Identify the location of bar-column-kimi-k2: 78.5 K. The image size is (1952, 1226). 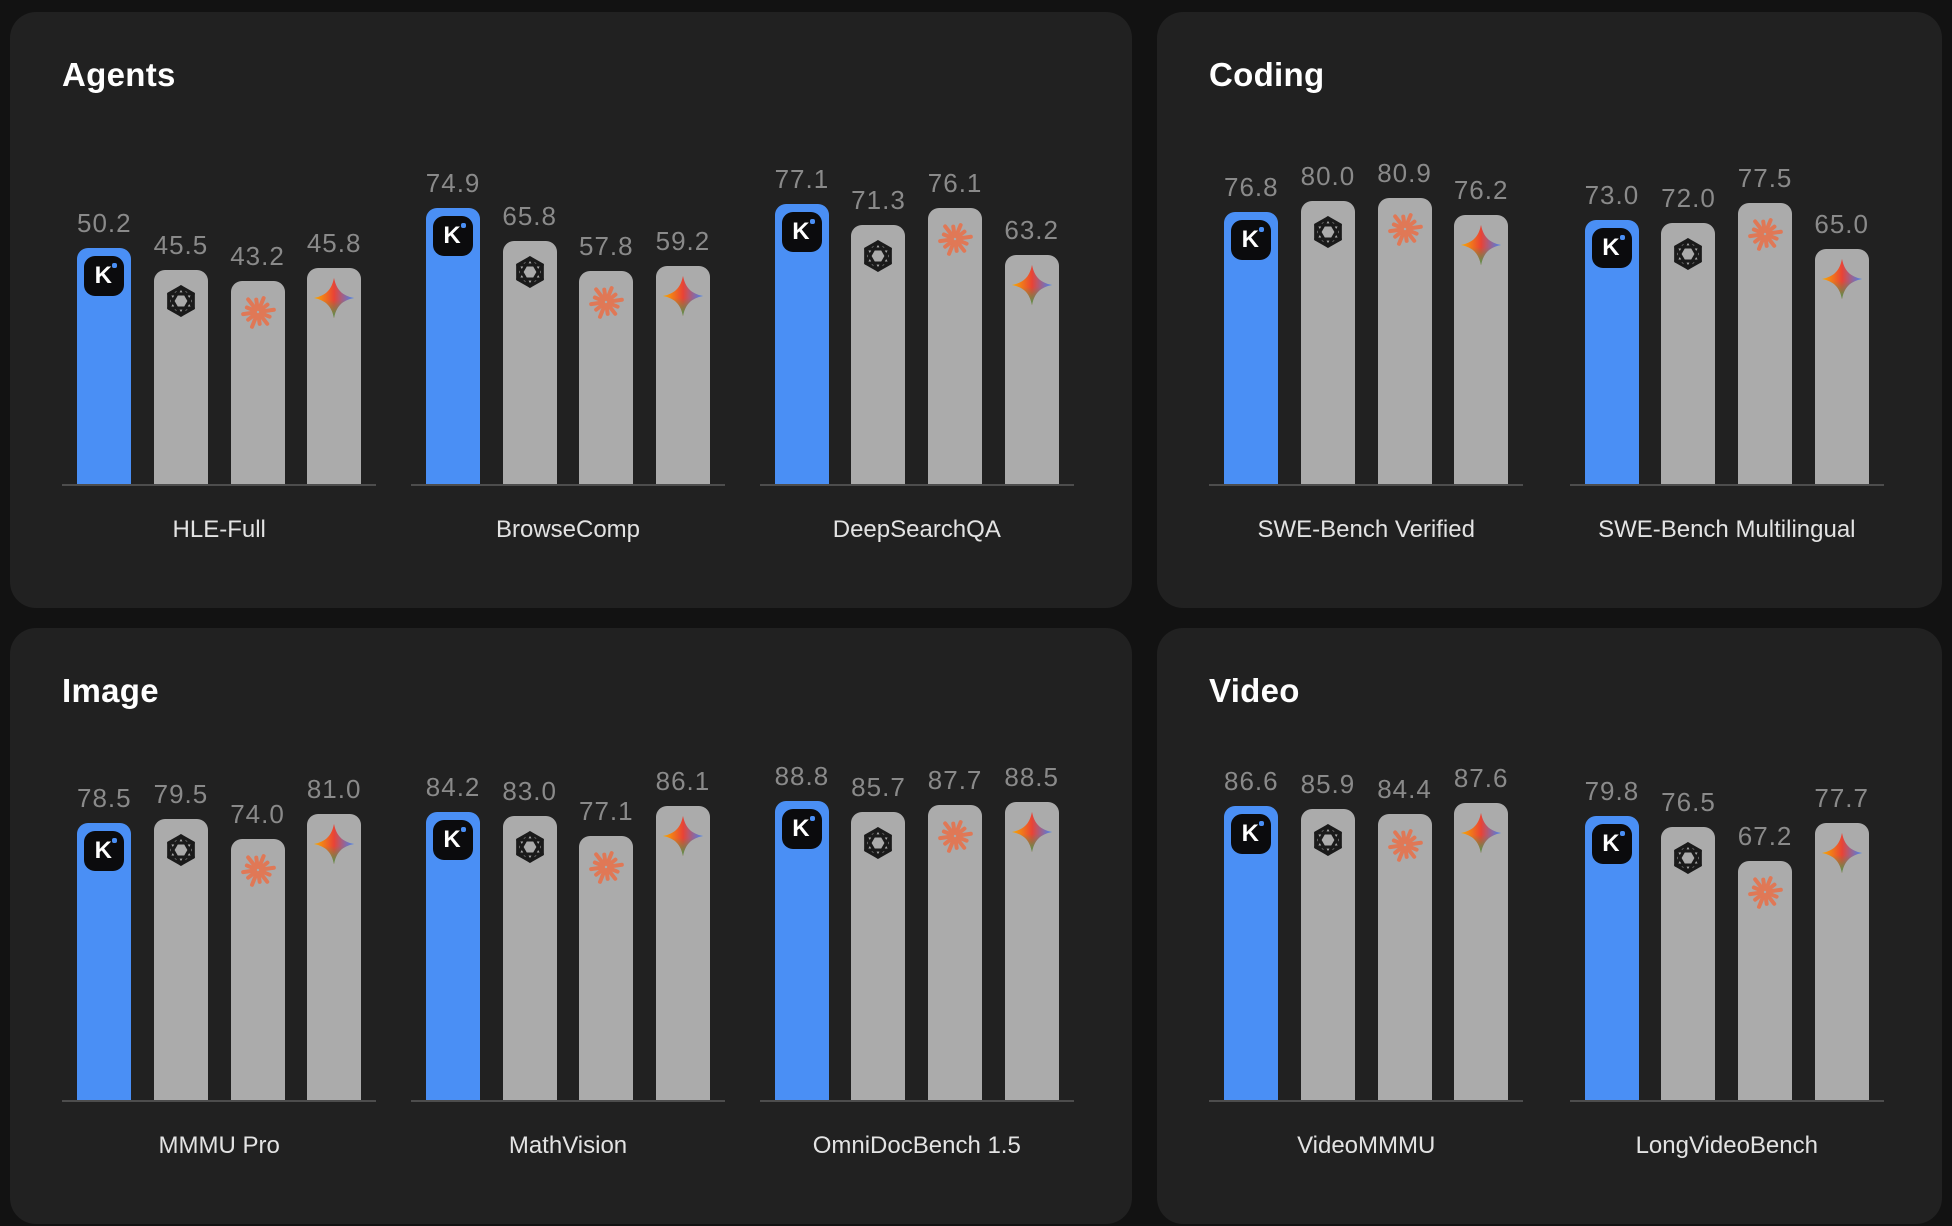
(104, 942).